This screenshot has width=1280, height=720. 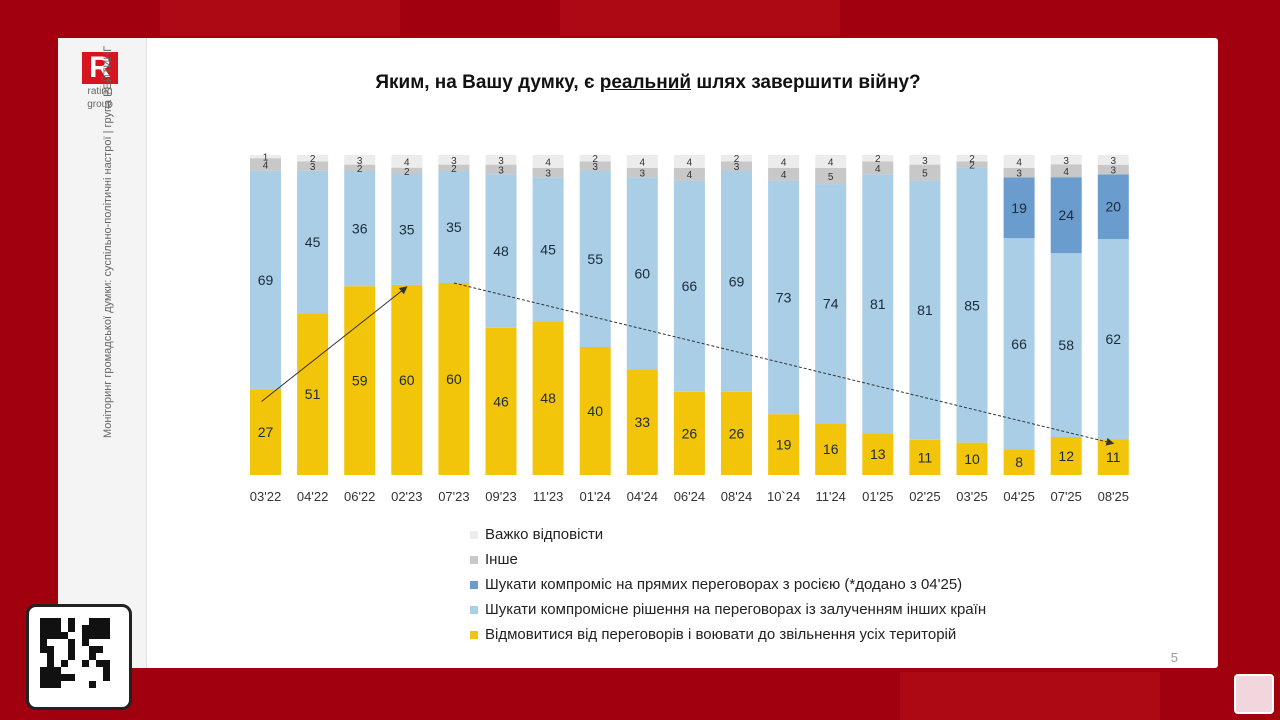 What do you see at coordinates (806, 82) in the screenshot?
I see `title-part-2: шлях завершити війну?` at bounding box center [806, 82].